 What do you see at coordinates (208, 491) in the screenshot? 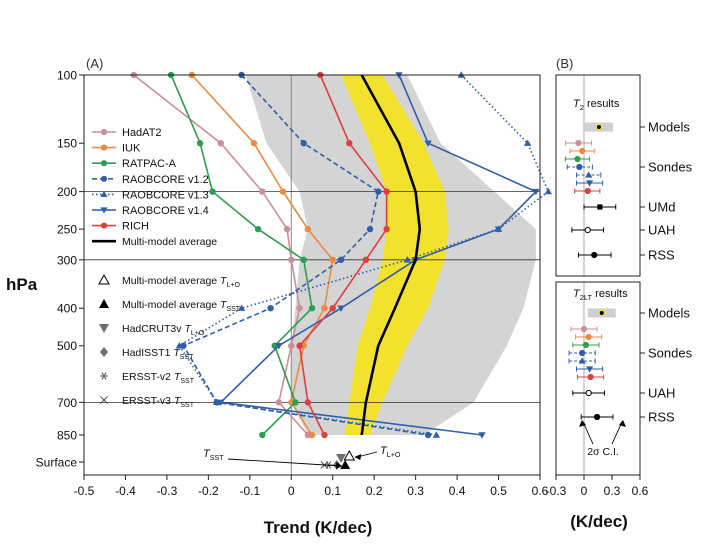
I see `x-tick-label-3: -0.2` at bounding box center [208, 491].